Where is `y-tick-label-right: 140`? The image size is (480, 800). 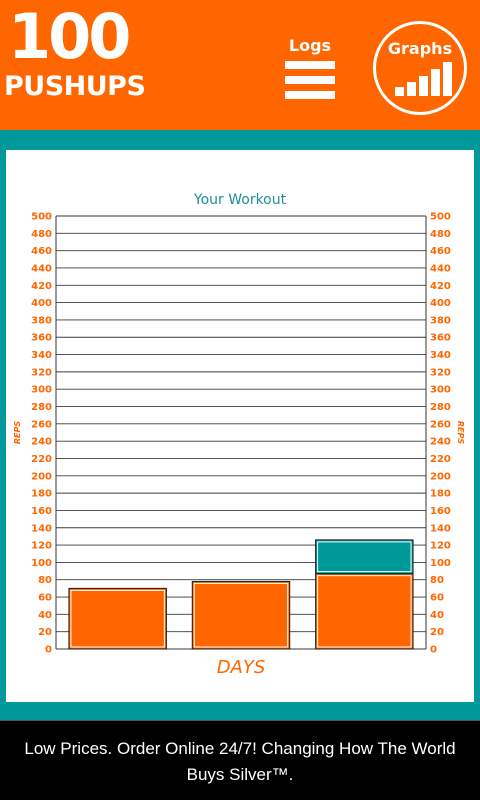 y-tick-label-right: 140 is located at coordinates (440, 528).